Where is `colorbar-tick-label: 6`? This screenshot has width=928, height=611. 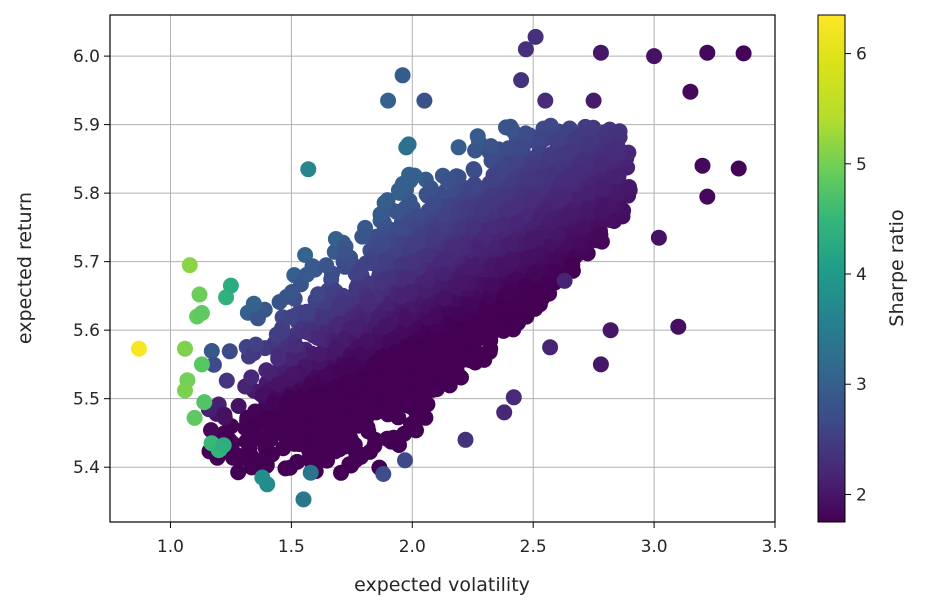
colorbar-tick-label: 6 is located at coordinates (861, 55).